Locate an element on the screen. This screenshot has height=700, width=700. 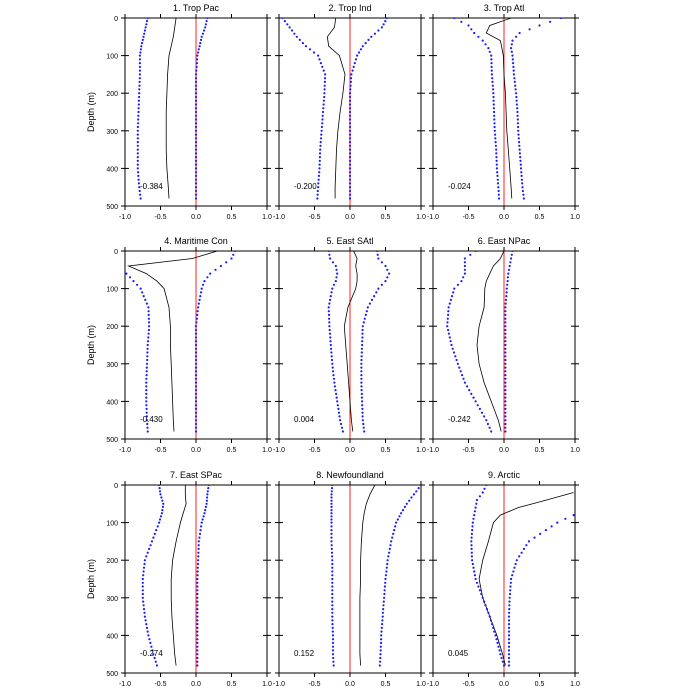
y-tick-label: 100 is located at coordinates (112, 524).